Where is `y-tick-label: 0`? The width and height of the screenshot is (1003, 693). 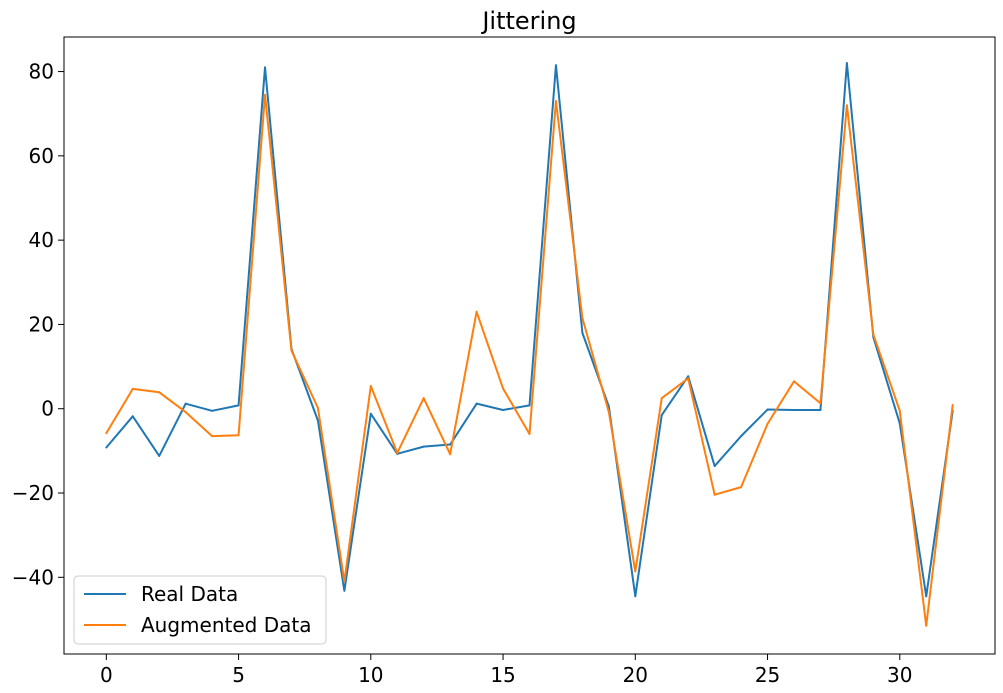 y-tick-label: 0 is located at coordinates (47, 409).